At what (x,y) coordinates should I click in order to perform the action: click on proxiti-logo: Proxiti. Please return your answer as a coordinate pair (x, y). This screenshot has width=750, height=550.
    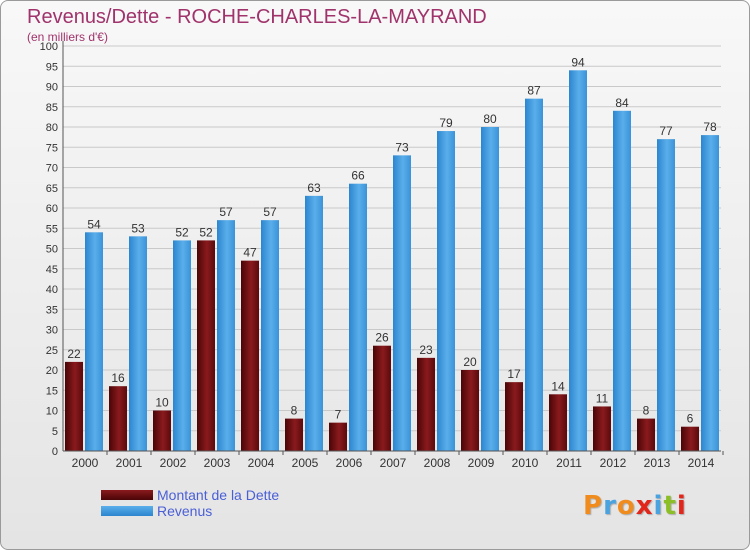
    Looking at the image, I should click on (635, 506).